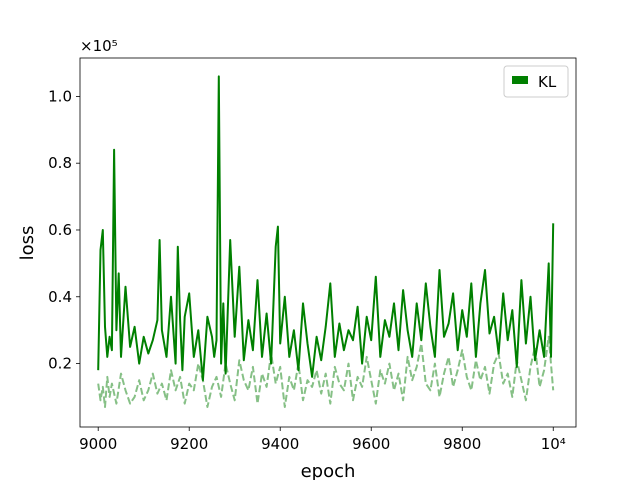 This screenshot has width=640, height=480. I want to click on y-tick-label: 0.2, so click(60, 364).